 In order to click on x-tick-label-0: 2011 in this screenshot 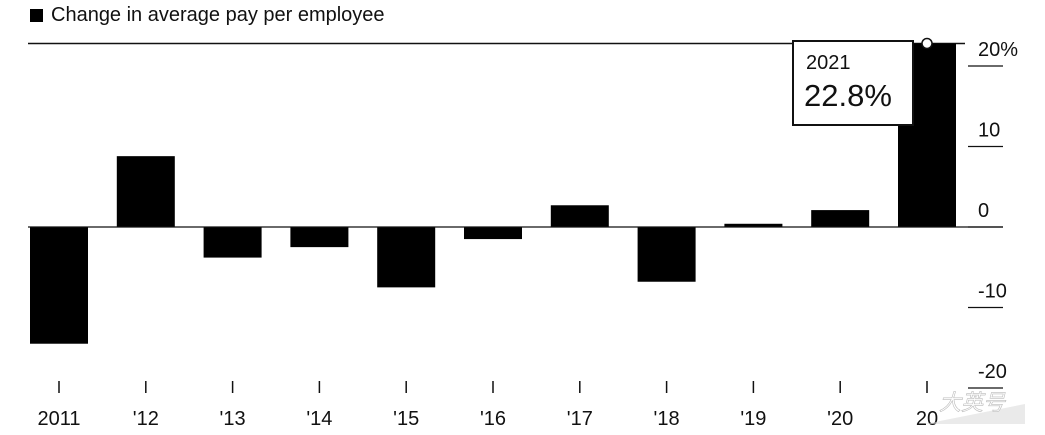, I will do `click(58, 419)`.